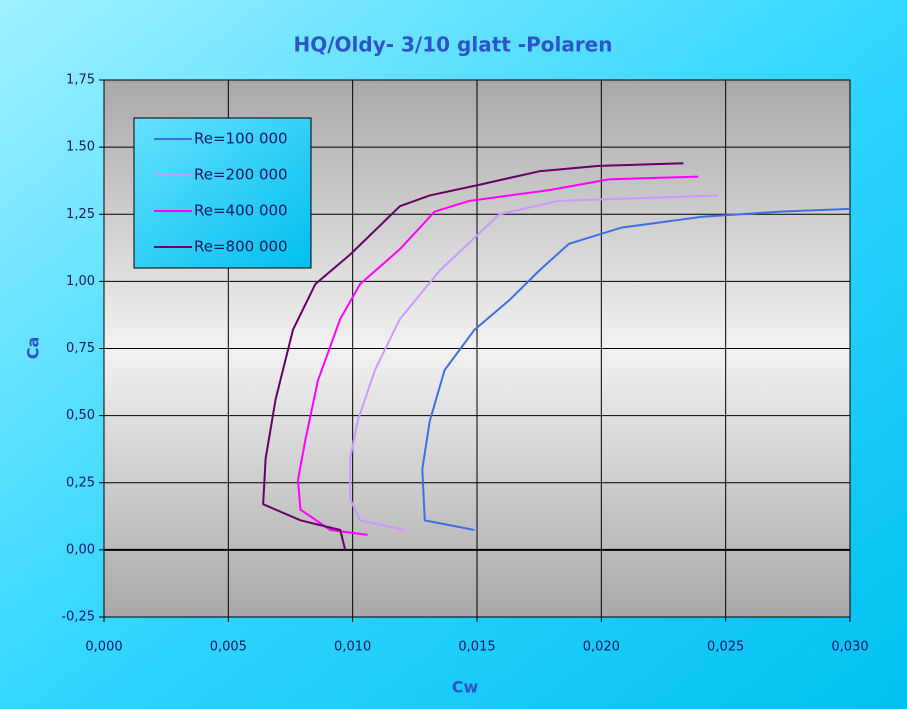  I want to click on y-axis-label: Ca, so click(33, 348).